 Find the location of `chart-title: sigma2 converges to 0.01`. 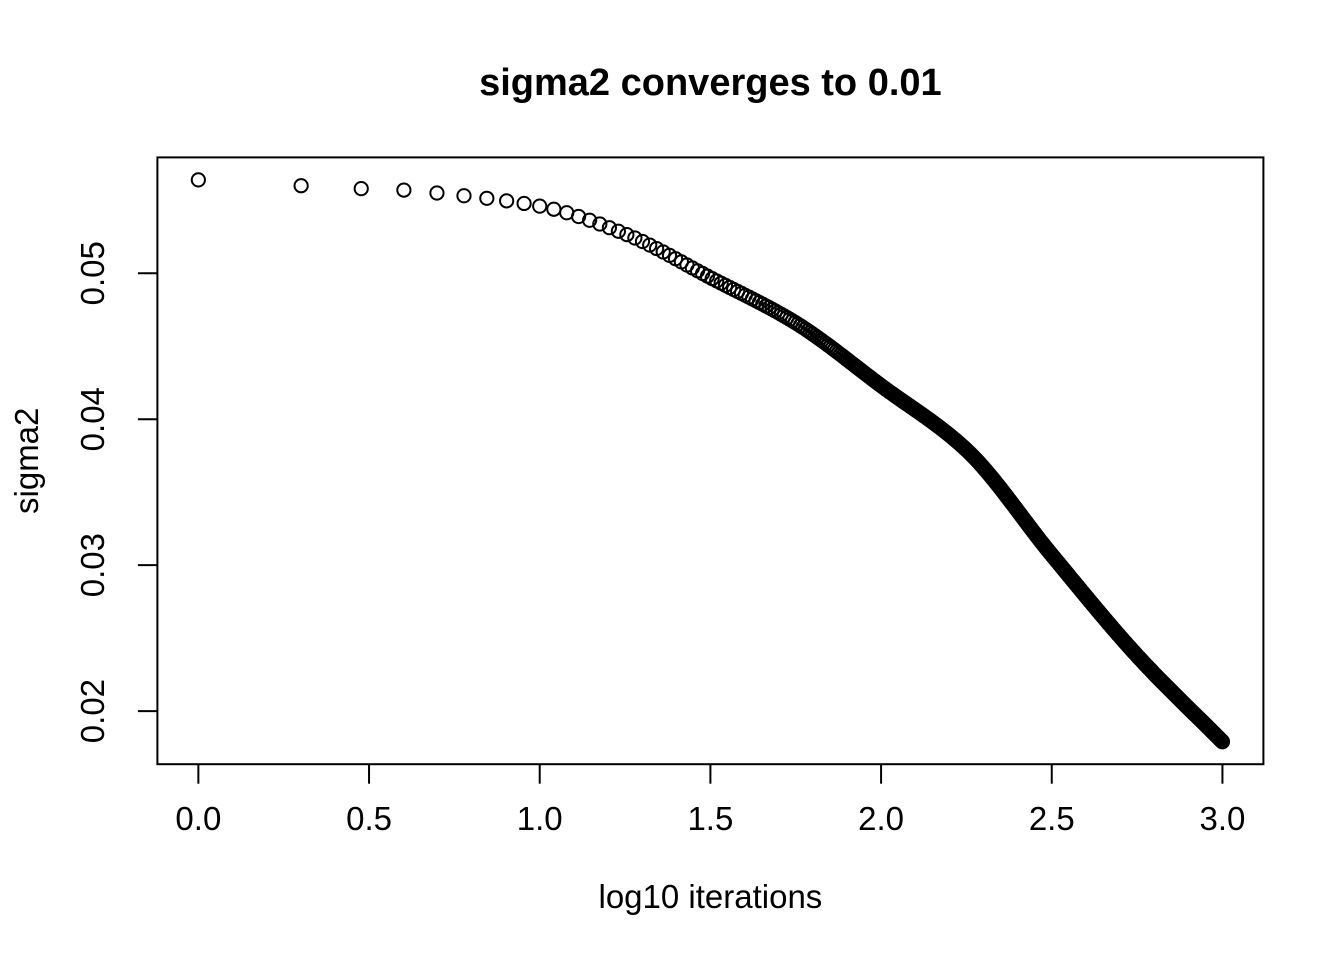

chart-title: sigma2 converges to 0.01 is located at coordinates (710, 83).